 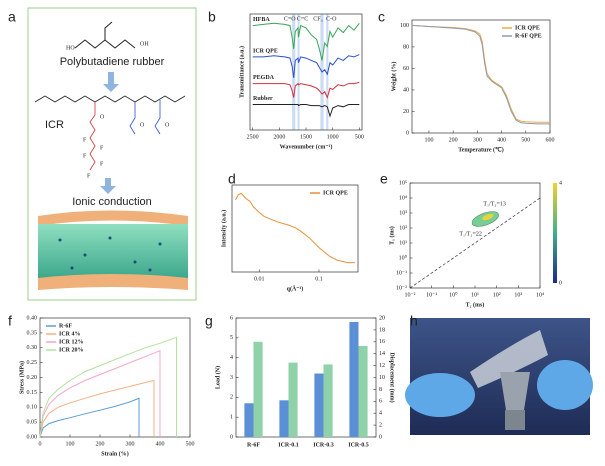 What do you see at coordinates (331, 19) in the screenshot?
I see `annotation: C-O` at bounding box center [331, 19].